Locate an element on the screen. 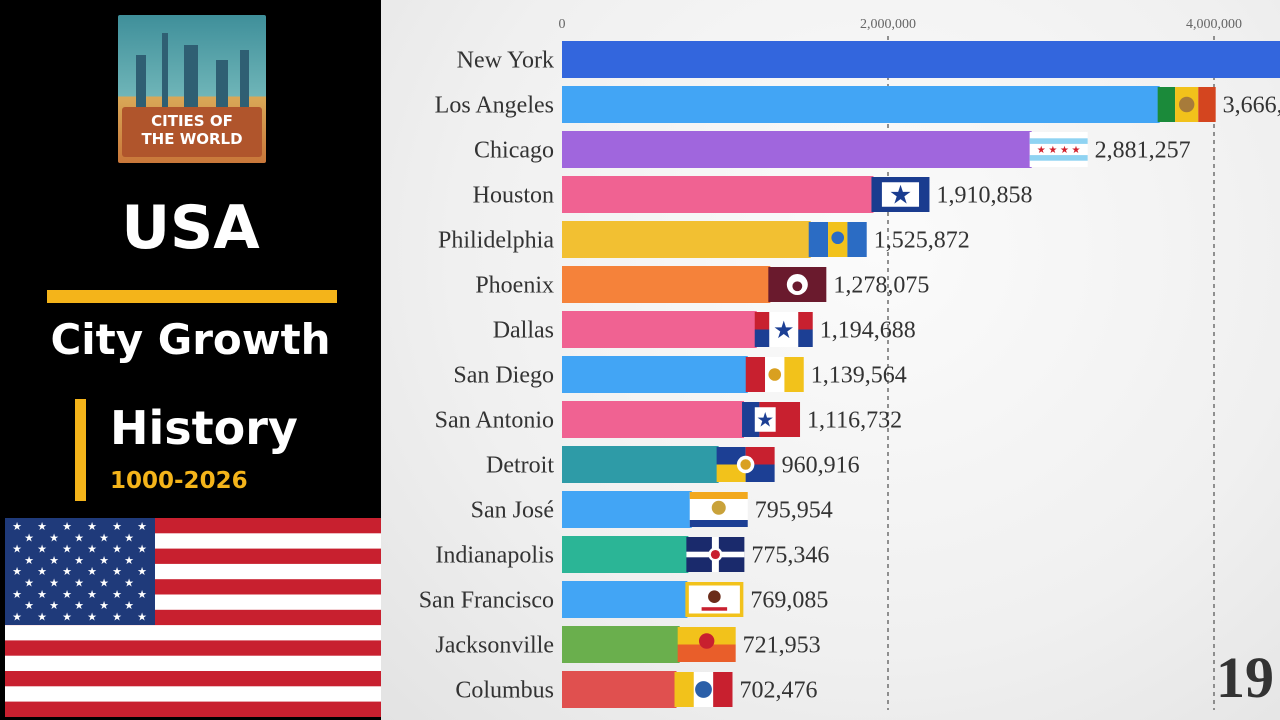 This screenshot has width=1280, height=720. san-francisco-flag-icon is located at coordinates (714, 599).